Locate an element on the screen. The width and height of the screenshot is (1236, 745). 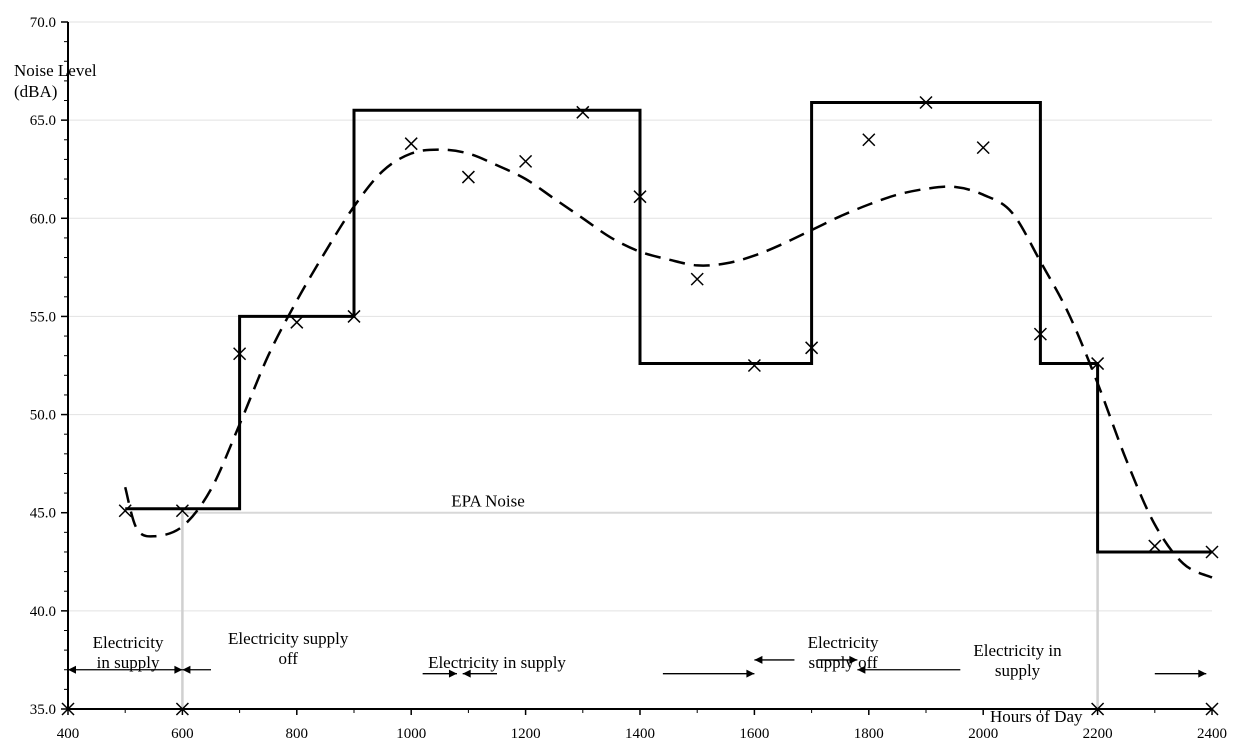
annotation-text: supply is located at coordinates (1018, 670).